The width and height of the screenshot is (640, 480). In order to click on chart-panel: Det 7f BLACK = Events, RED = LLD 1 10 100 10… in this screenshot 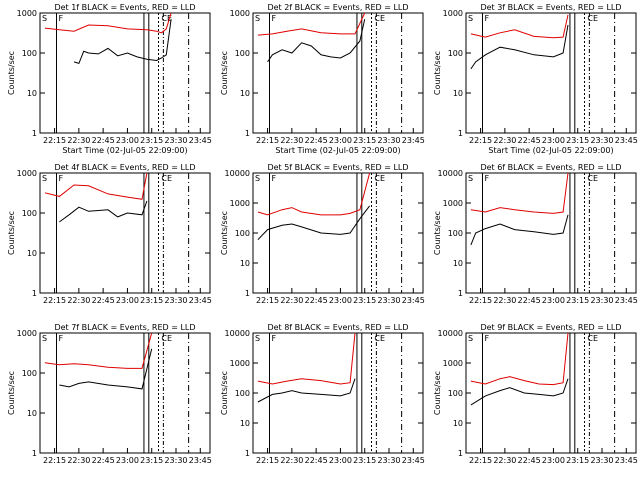, I will do `click(109, 394)`.